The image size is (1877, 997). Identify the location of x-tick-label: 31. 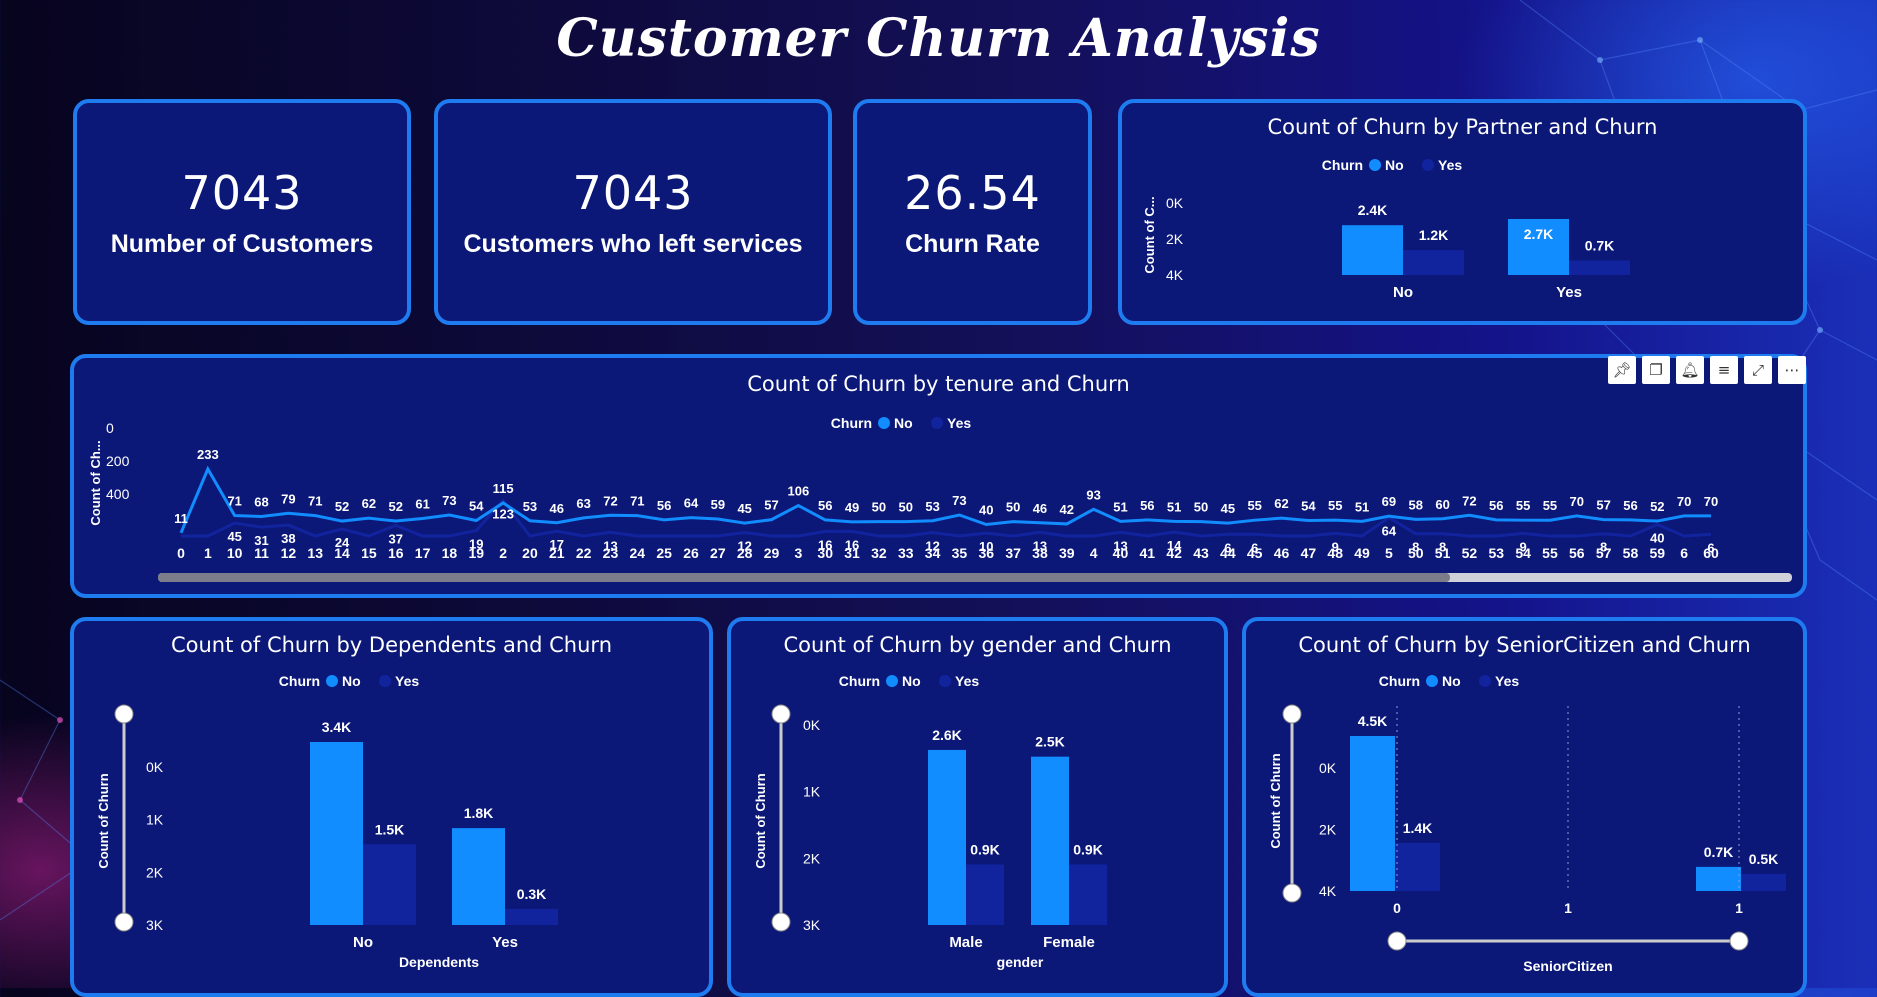
(852, 553).